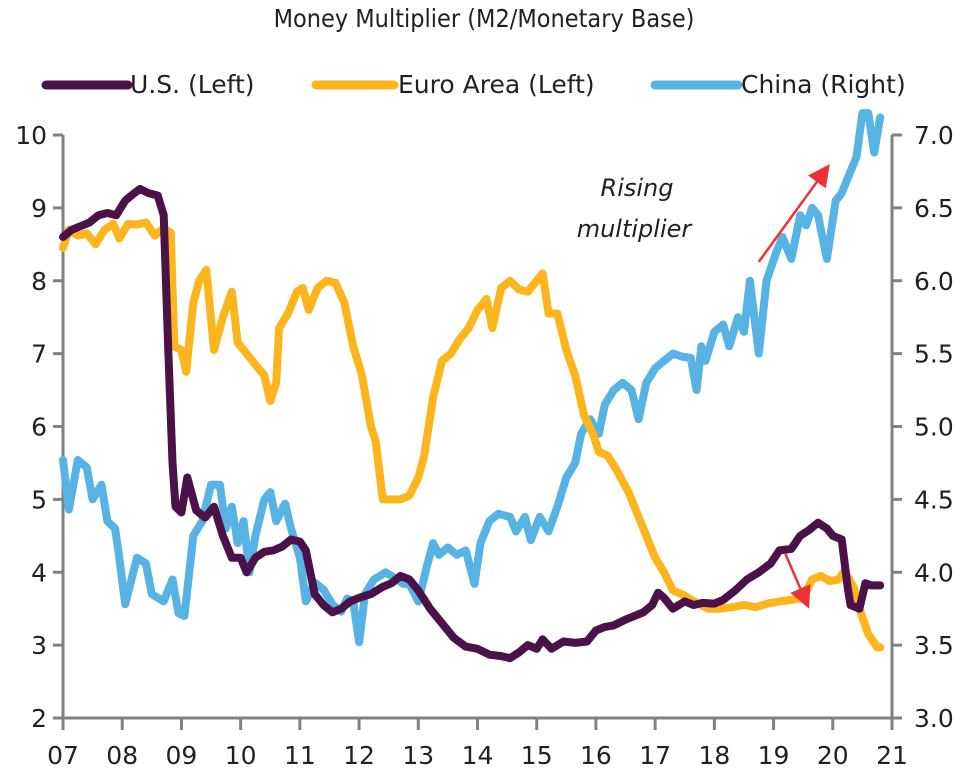 The width and height of the screenshot is (968, 772). I want to click on x-tick-label: 16, so click(596, 755).